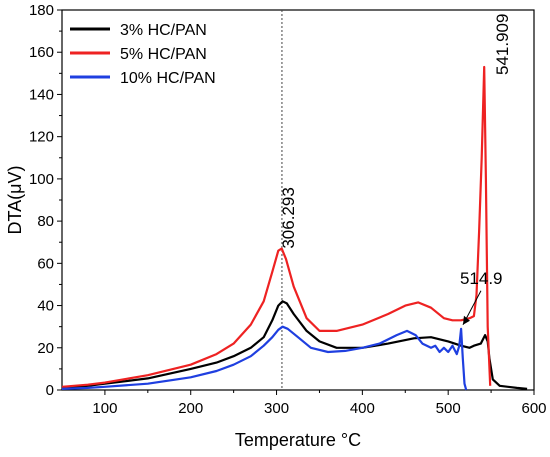 Image resolution: width=550 pixels, height=457 pixels. What do you see at coordinates (276, 408) in the screenshot?
I see `x-tick-label: 300` at bounding box center [276, 408].